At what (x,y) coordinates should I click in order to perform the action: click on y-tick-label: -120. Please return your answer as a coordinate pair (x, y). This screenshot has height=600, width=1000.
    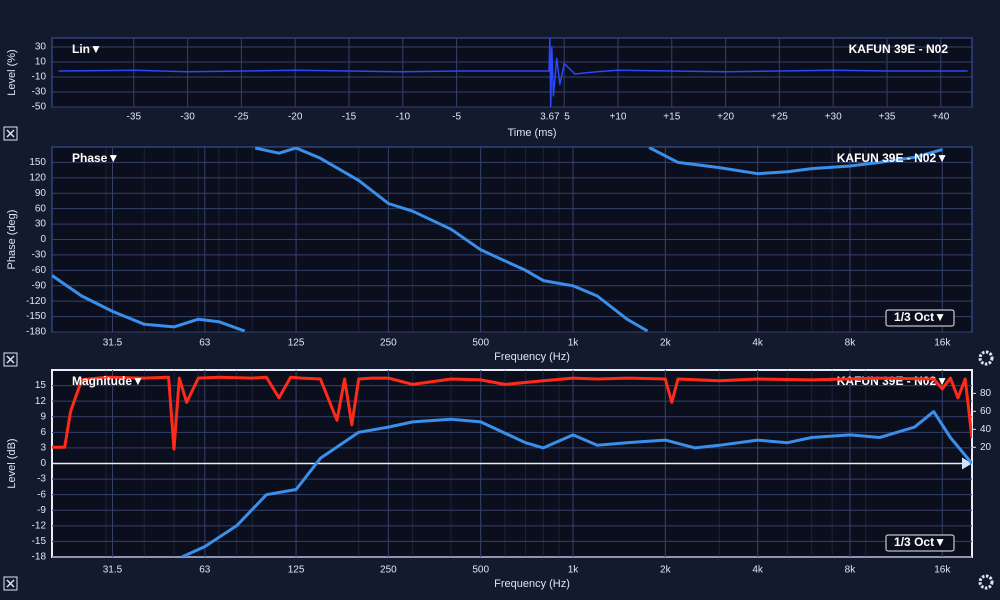
    Looking at the image, I should click on (36, 301).